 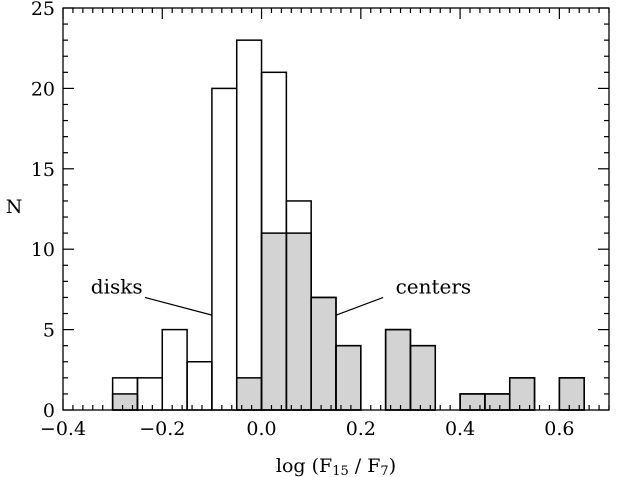 I want to click on x-axis-label-sub2: 7, so click(x=384, y=470).